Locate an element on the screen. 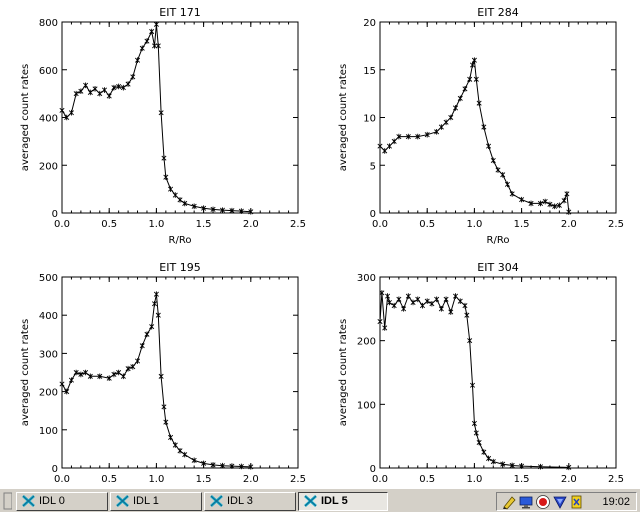 Image resolution: width=640 pixels, height=515 pixels. taskbar: IDL 0 IDL 1 IDL 3 IDL 5 is located at coordinates (320, 500).